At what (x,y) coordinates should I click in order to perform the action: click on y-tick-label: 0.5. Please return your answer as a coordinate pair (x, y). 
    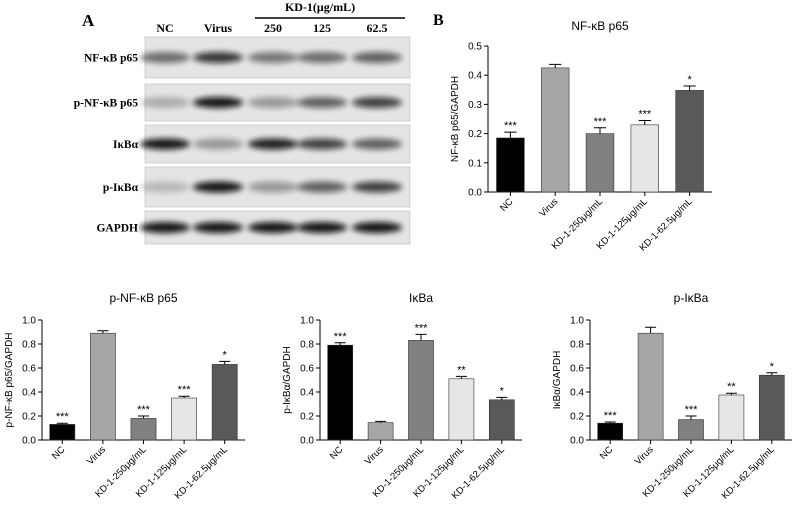
    Looking at the image, I should click on (475, 47).